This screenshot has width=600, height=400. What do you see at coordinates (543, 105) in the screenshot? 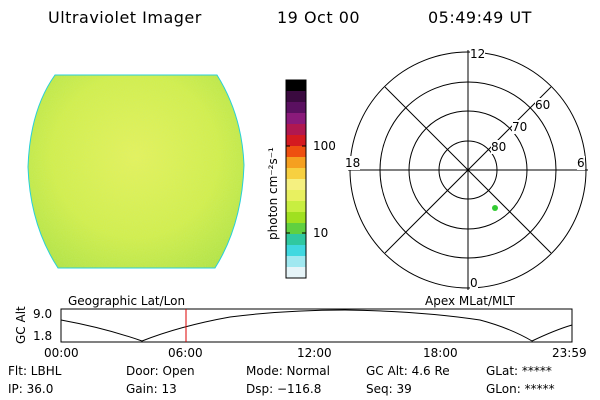
I see `ring-label-60: 60` at bounding box center [543, 105].